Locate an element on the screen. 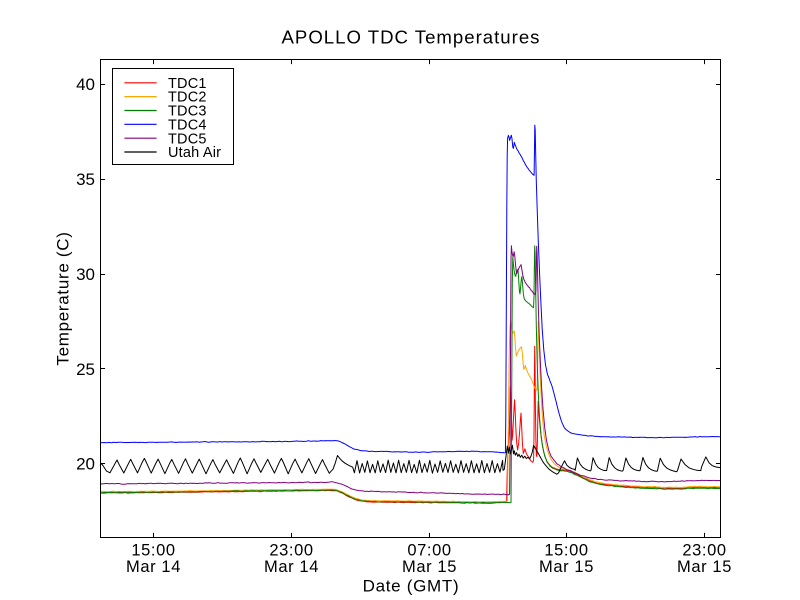 This screenshot has height=600, width=800. svg-text: 20 is located at coordinates (85, 464).